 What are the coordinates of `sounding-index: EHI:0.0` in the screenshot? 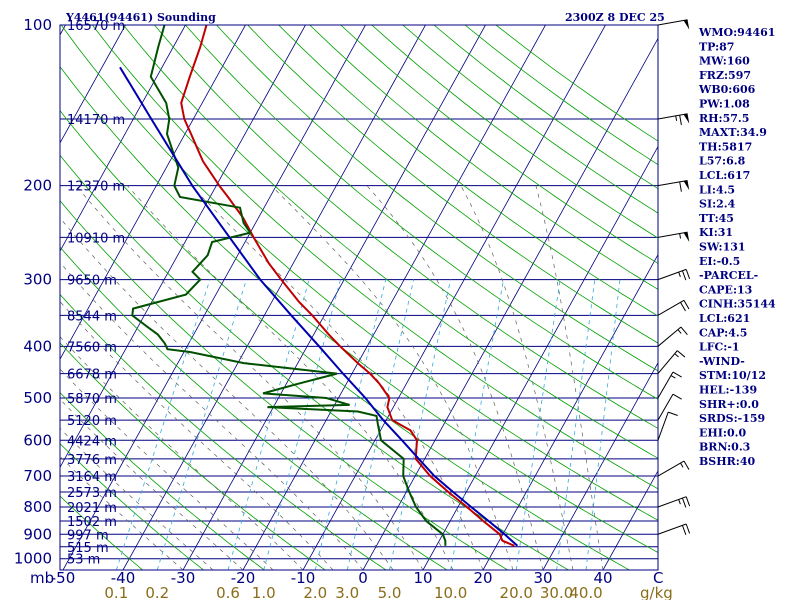 It's located at (722, 432).